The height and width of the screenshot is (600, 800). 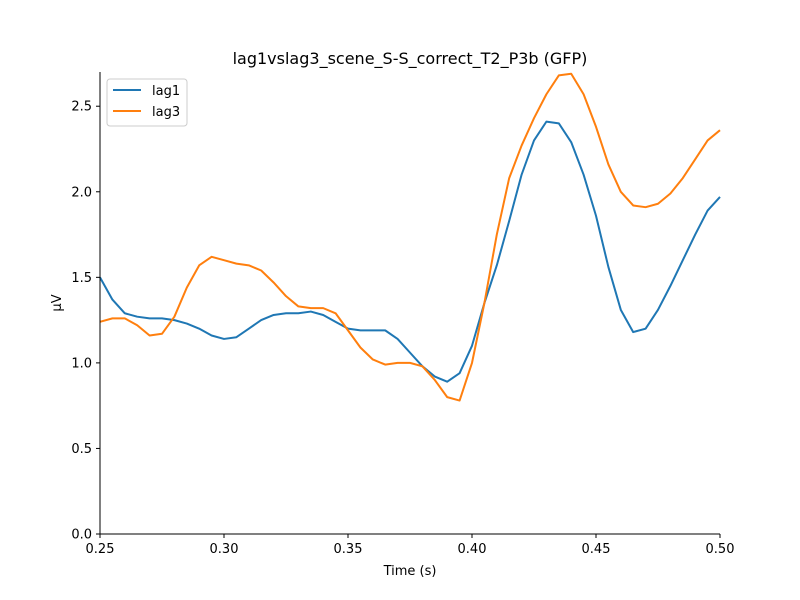 What do you see at coordinates (147, 102) in the screenshot?
I see `legend: lag1 lag3` at bounding box center [147, 102].